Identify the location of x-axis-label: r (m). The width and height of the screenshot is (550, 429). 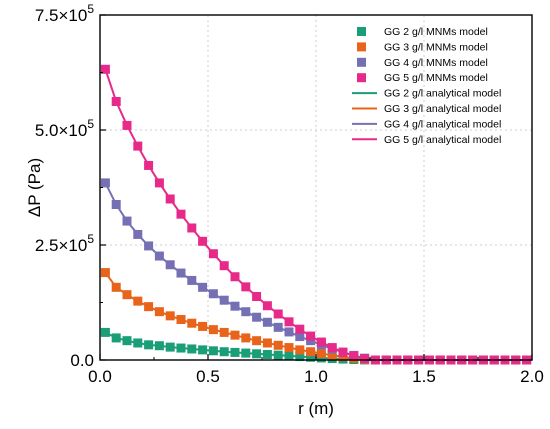
(316, 408).